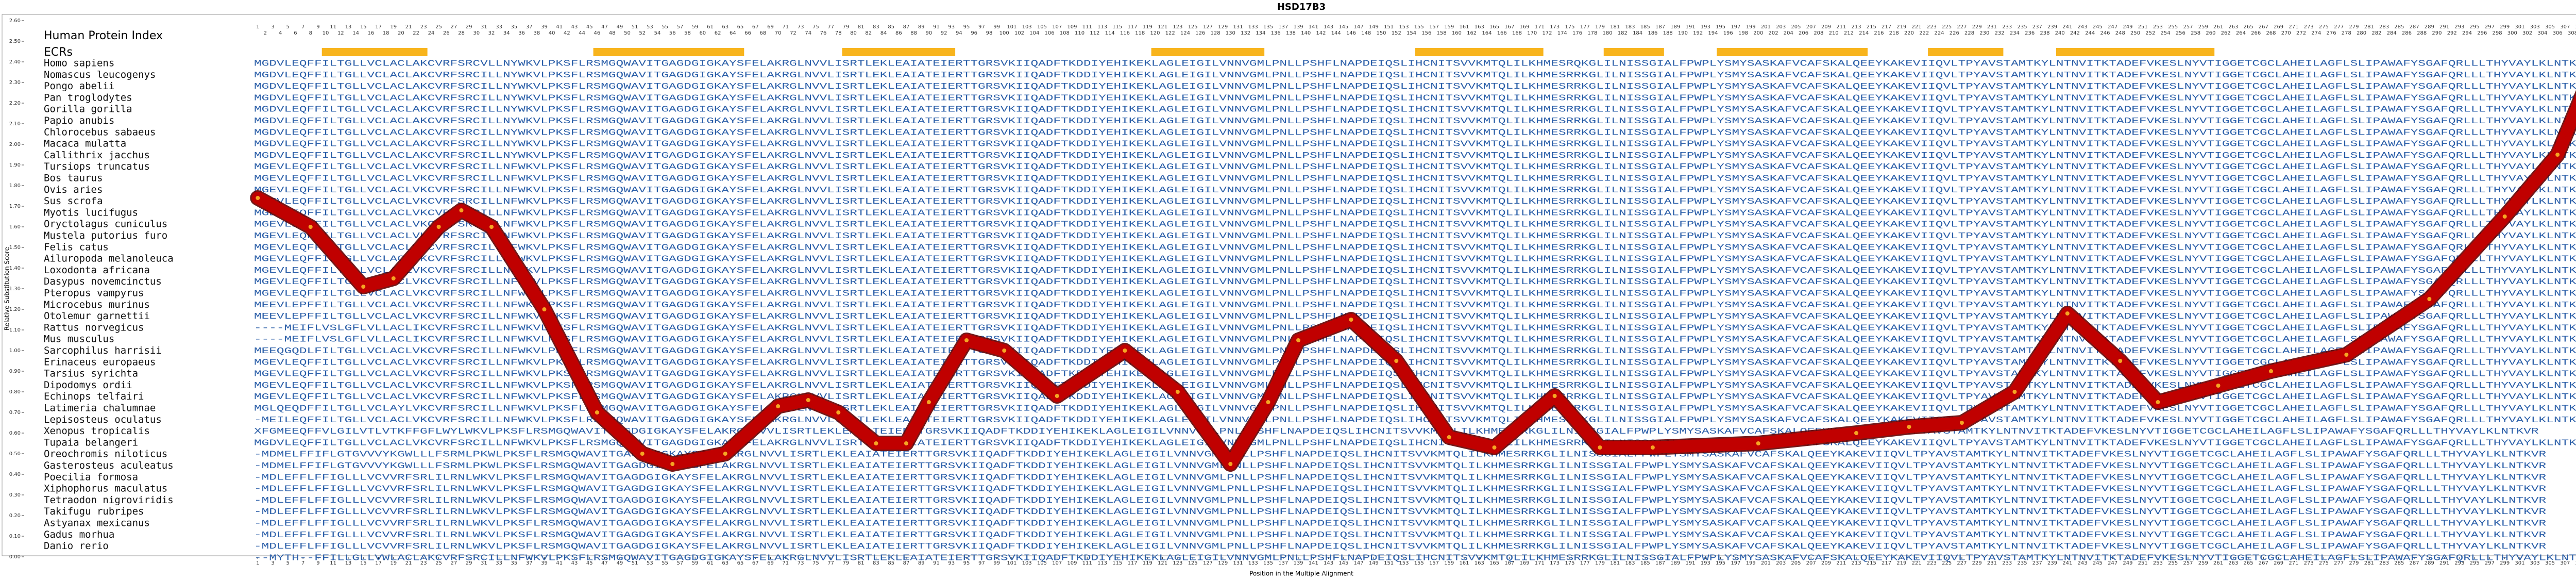 The image size is (2576, 580). I want to click on index-label: 214, so click(1864, 33).